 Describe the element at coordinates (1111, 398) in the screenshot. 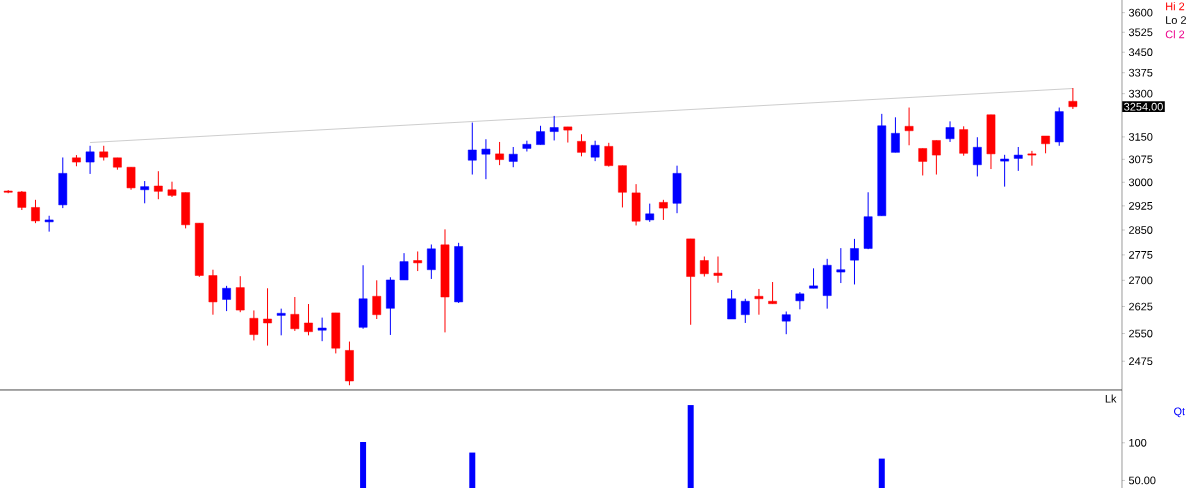

I see `text: Lk` at that location.